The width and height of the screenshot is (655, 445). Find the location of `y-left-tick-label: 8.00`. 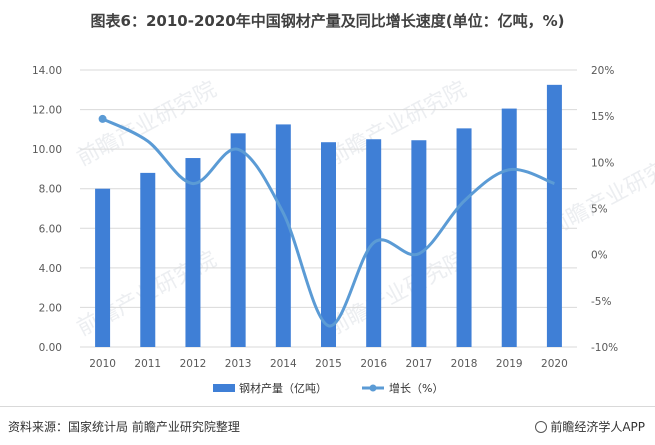

y-left-tick-label: 8.00 is located at coordinates (50, 190).